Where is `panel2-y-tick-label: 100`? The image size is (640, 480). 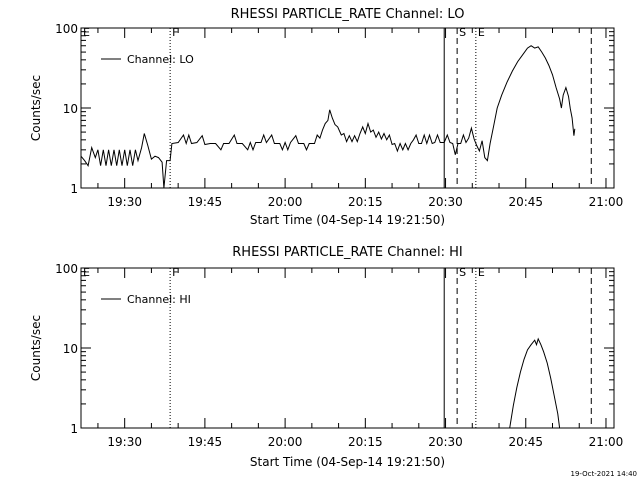
panel2-y-tick-label: 100 is located at coordinates (66, 269).